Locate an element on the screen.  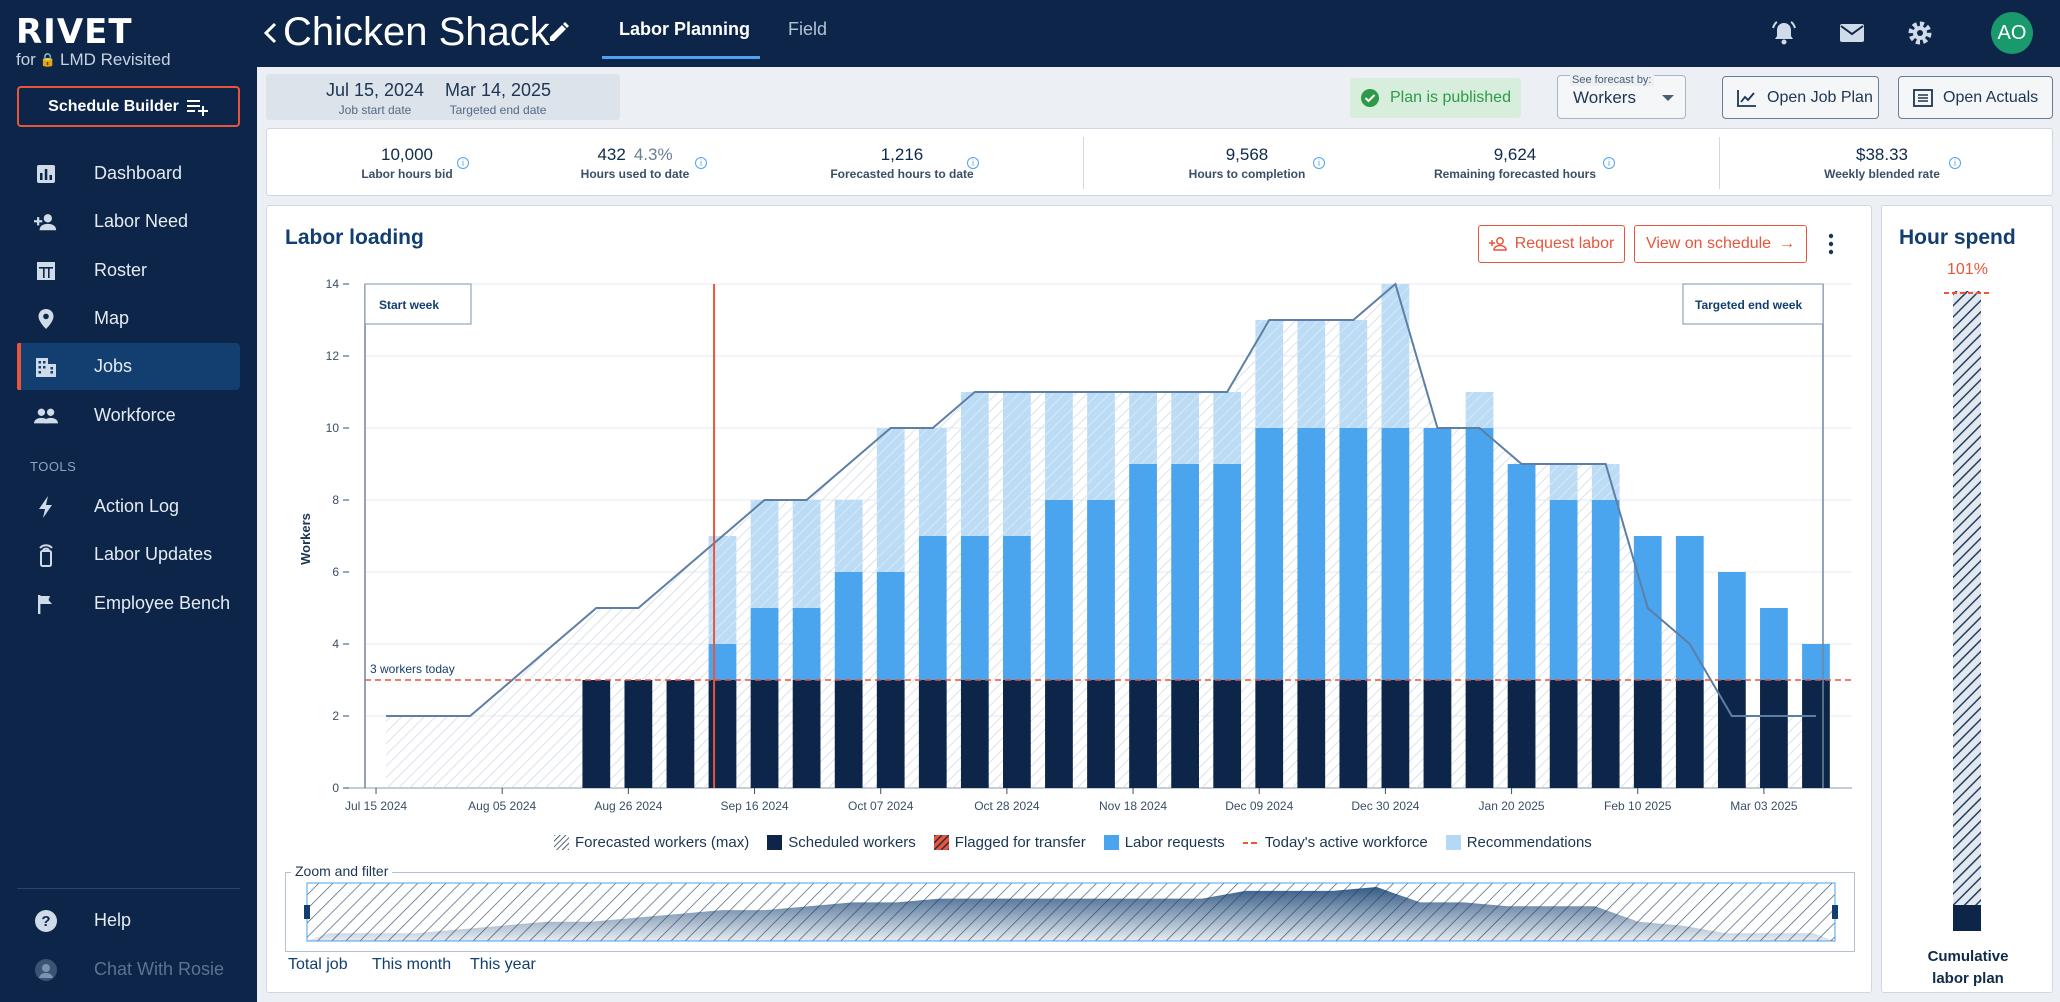
sidebar-item-map: Map is located at coordinates (128, 318).